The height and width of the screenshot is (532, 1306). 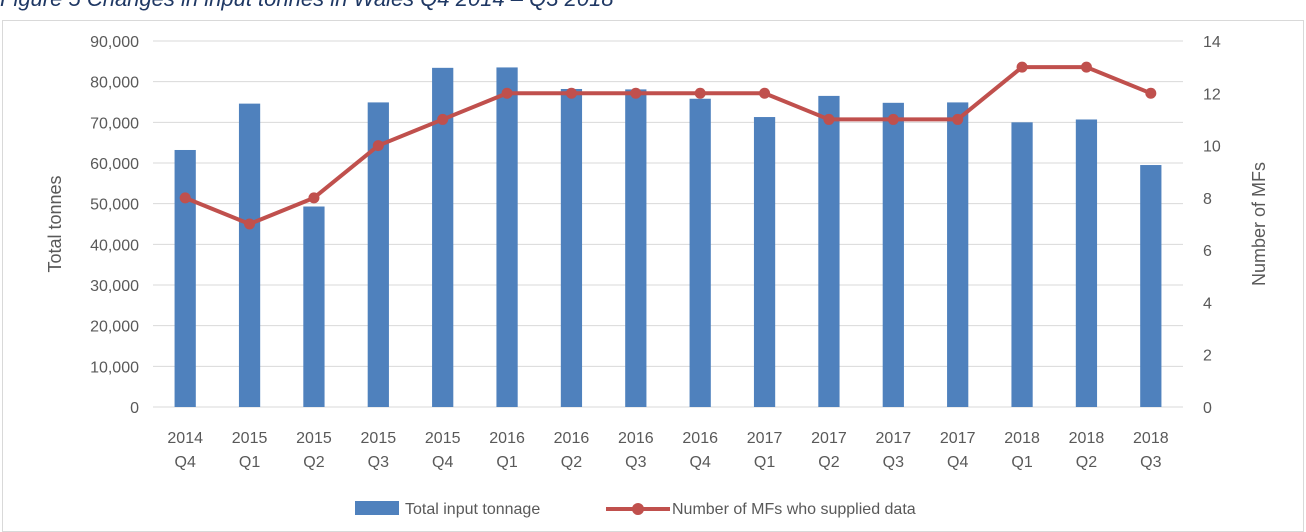 I want to click on legend-label-mfs: Number of MFs who supplied data, so click(x=794, y=509).